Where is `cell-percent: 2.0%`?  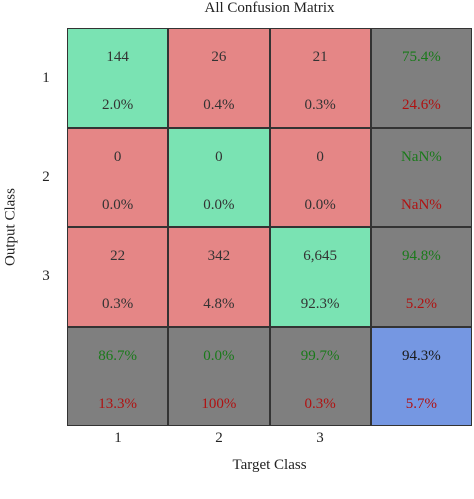
cell-percent: 2.0% is located at coordinates (118, 105).